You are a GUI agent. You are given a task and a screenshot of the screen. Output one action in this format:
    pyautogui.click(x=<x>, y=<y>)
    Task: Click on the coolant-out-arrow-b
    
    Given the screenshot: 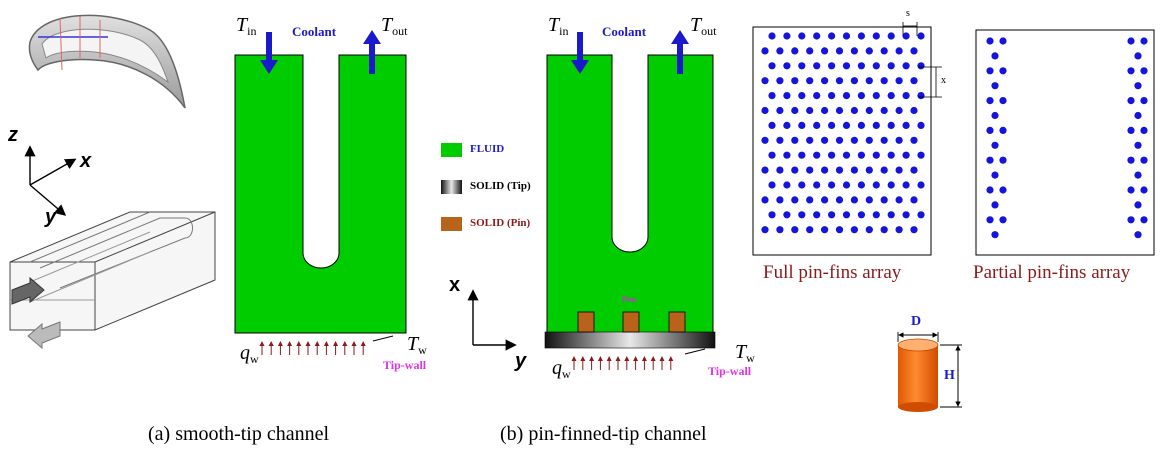 What is the action you would take?
    pyautogui.click(x=680, y=52)
    